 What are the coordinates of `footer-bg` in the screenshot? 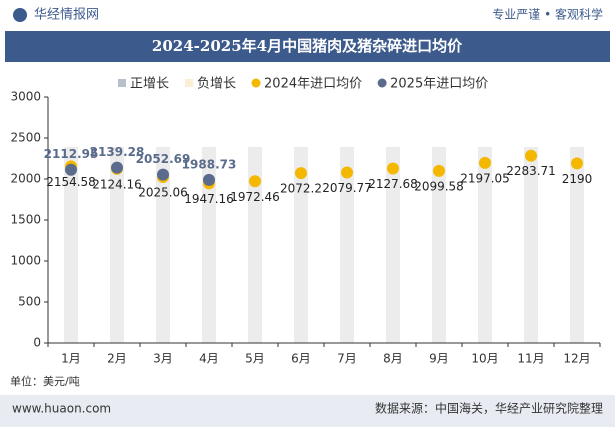 It's located at (307, 411).